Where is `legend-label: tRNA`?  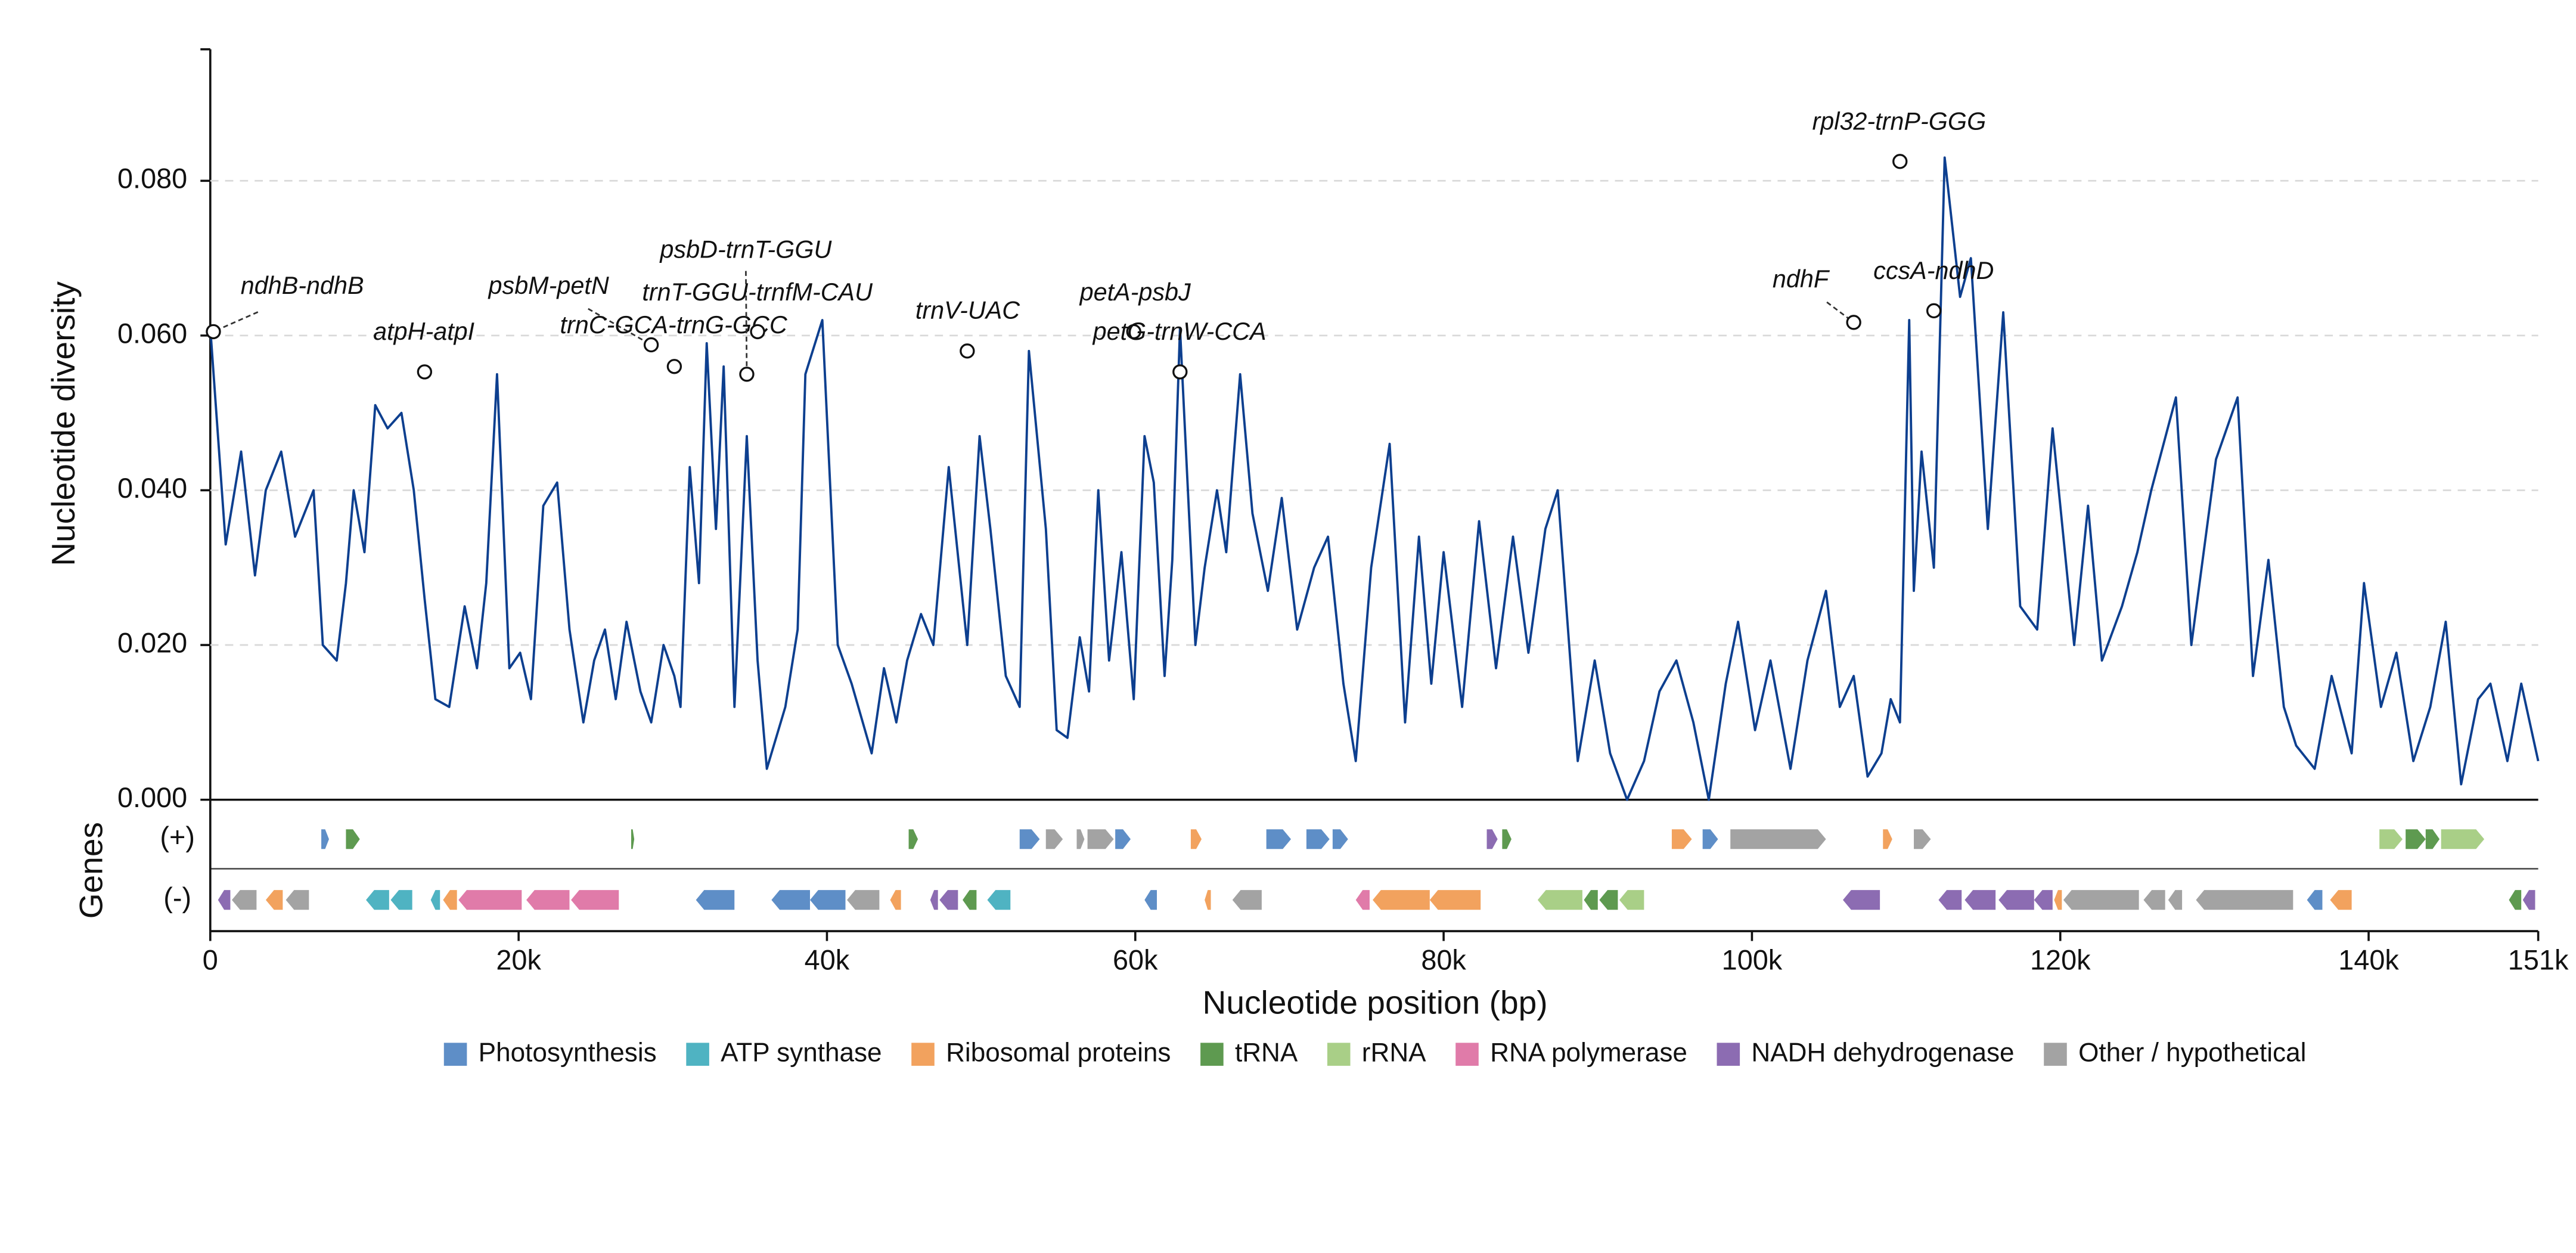 legend-label: tRNA is located at coordinates (1267, 1052).